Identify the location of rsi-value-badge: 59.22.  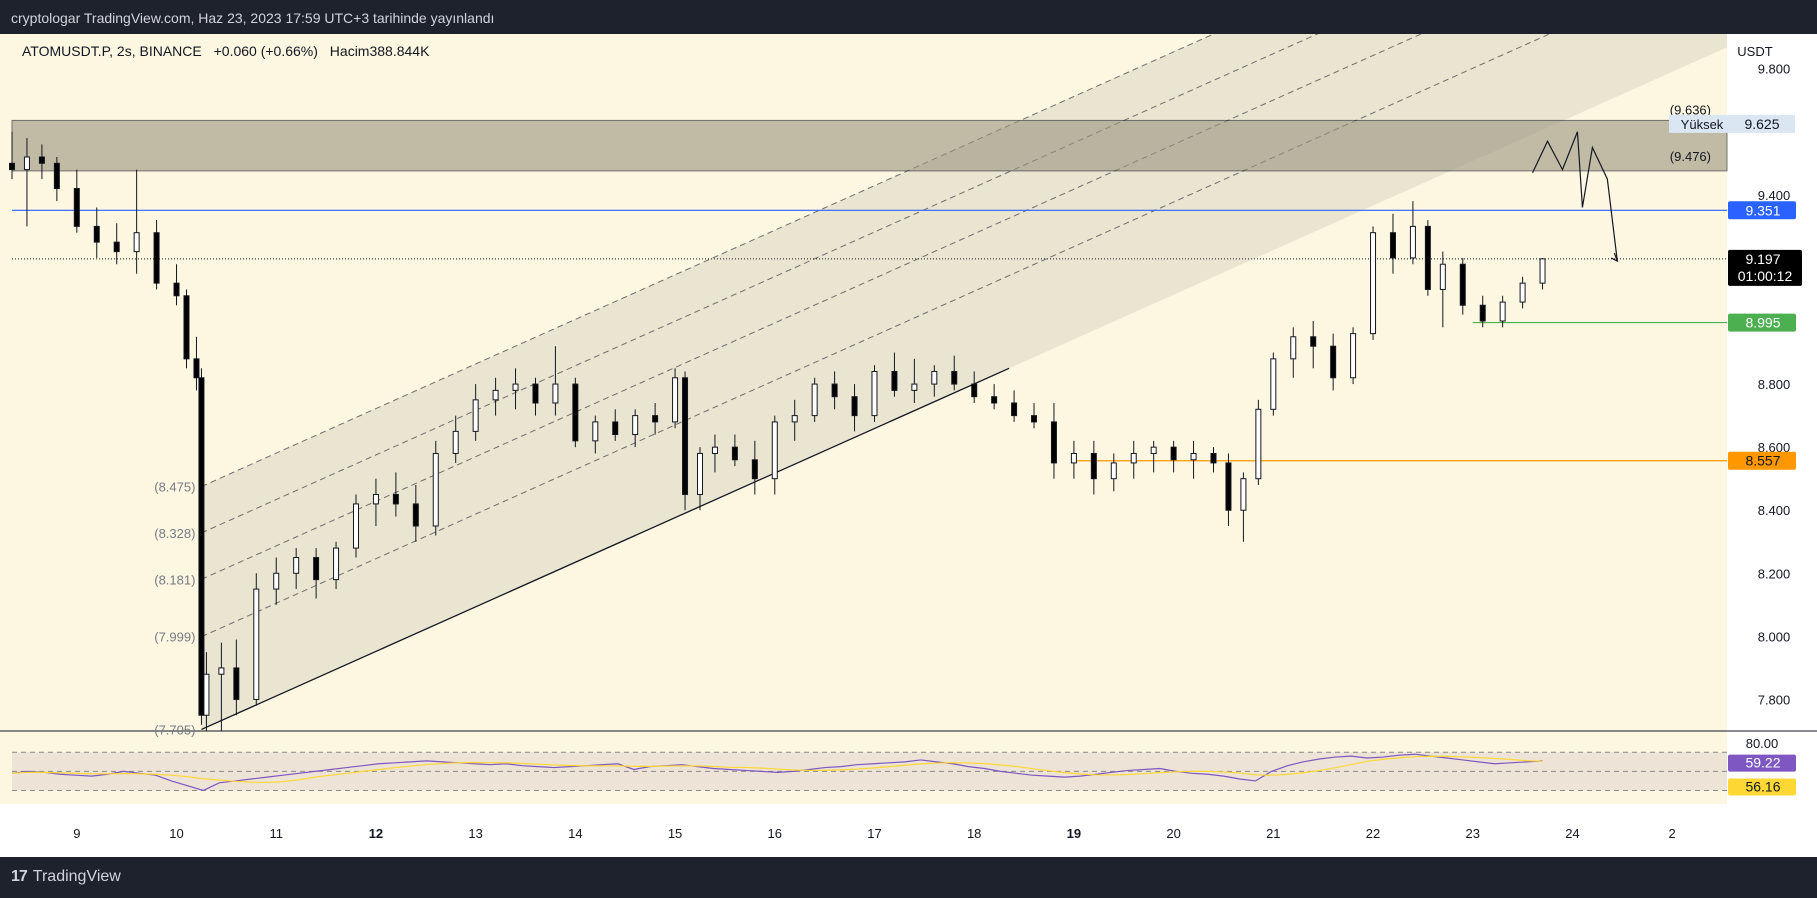
(1762, 763).